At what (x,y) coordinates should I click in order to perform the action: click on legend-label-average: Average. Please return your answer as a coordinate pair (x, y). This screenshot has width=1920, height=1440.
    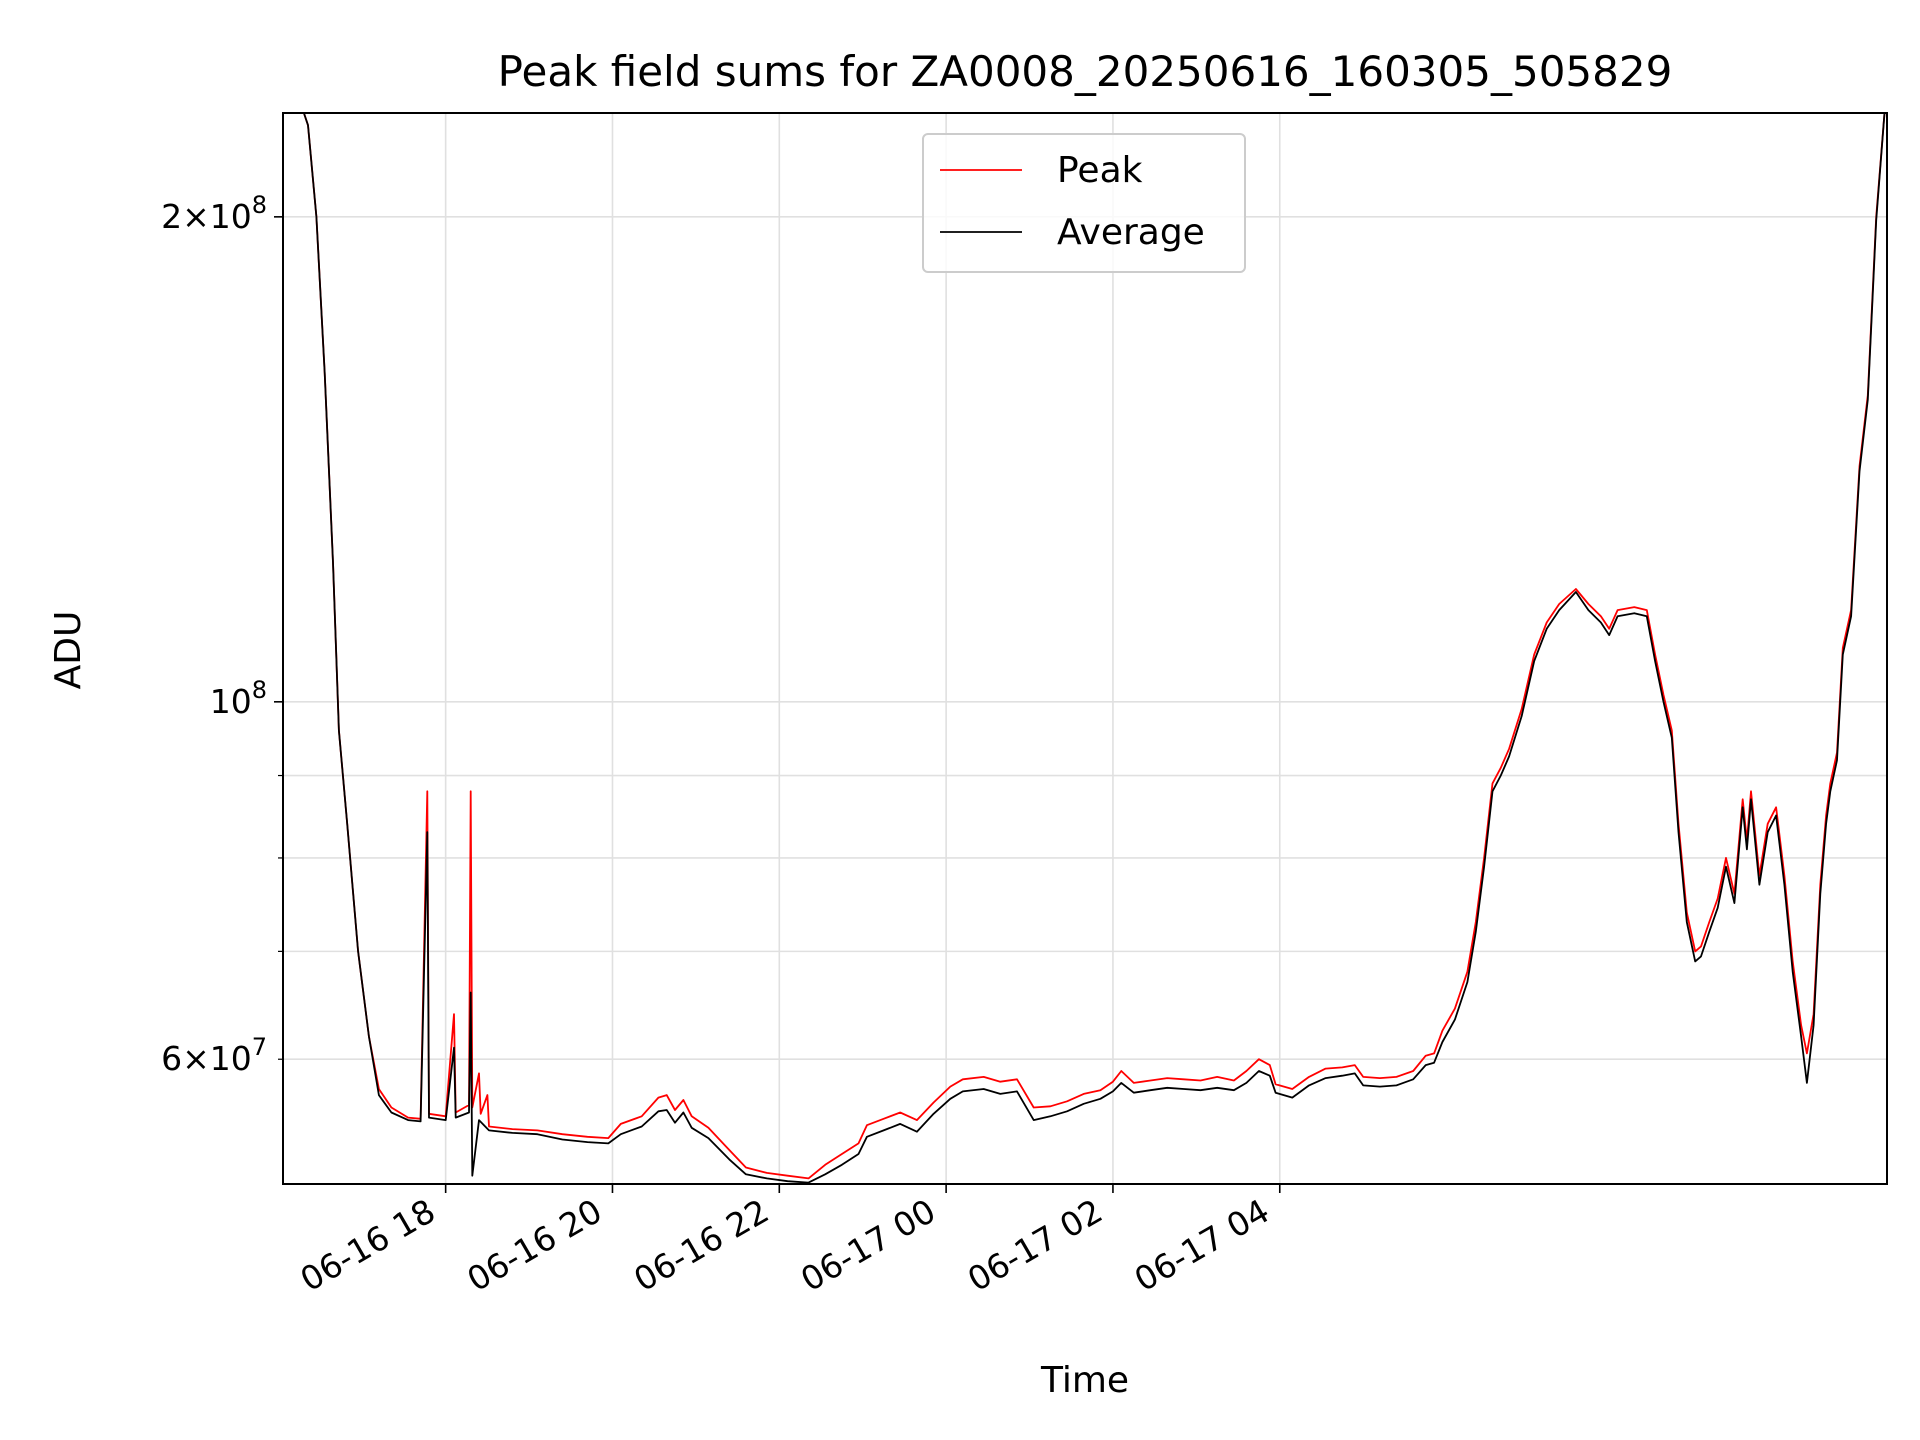
    Looking at the image, I should click on (1131, 232).